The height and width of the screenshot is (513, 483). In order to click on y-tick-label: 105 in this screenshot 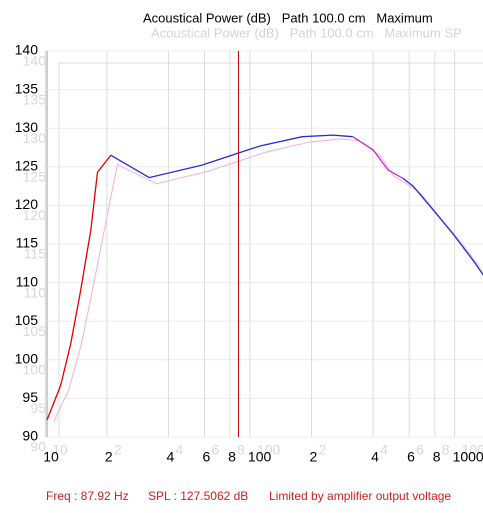, I will do `click(27, 320)`.